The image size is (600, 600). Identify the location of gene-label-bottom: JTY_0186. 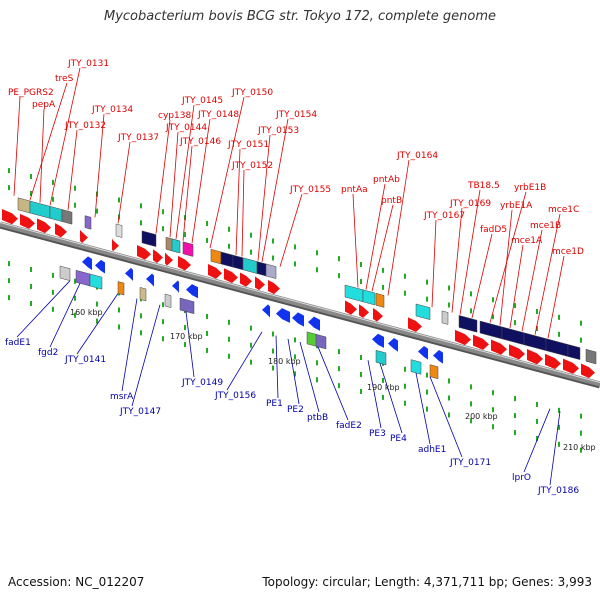
(558, 491).